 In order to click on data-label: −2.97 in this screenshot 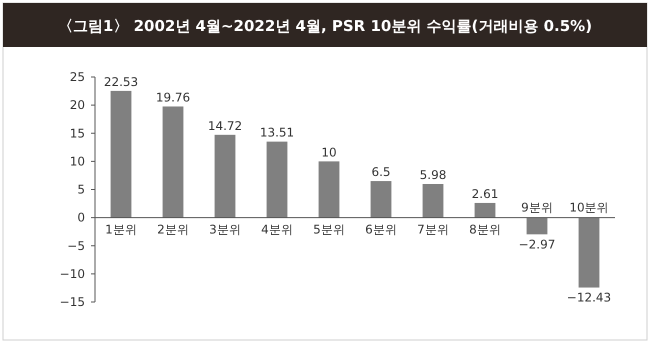, I will do `click(537, 244)`.